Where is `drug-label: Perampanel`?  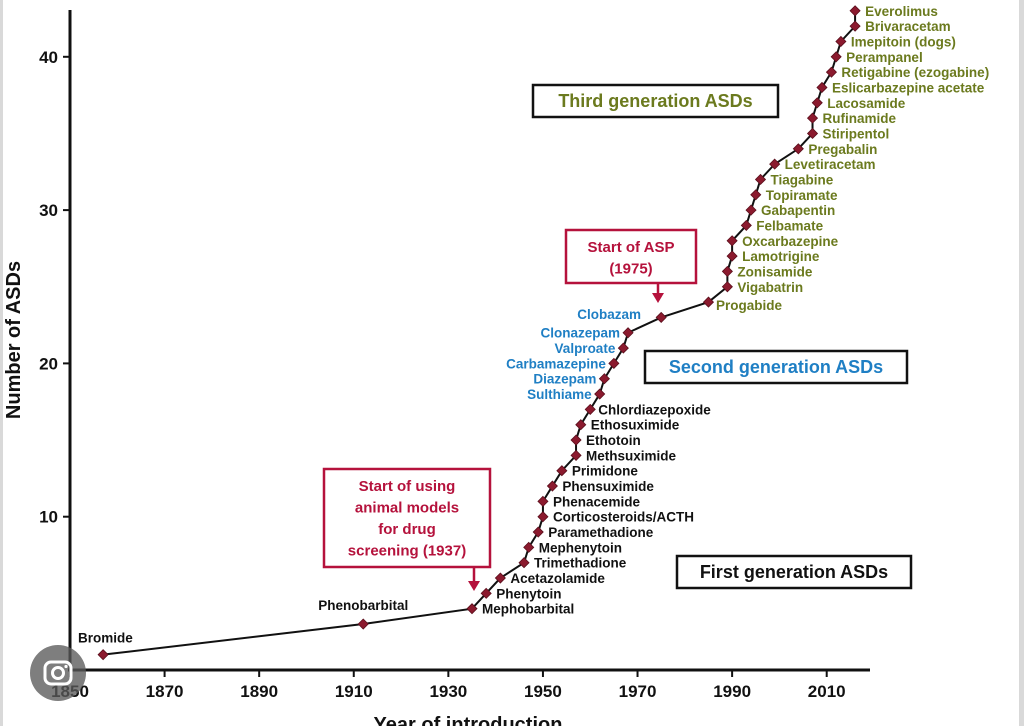
drug-label: Perampanel is located at coordinates (884, 57).